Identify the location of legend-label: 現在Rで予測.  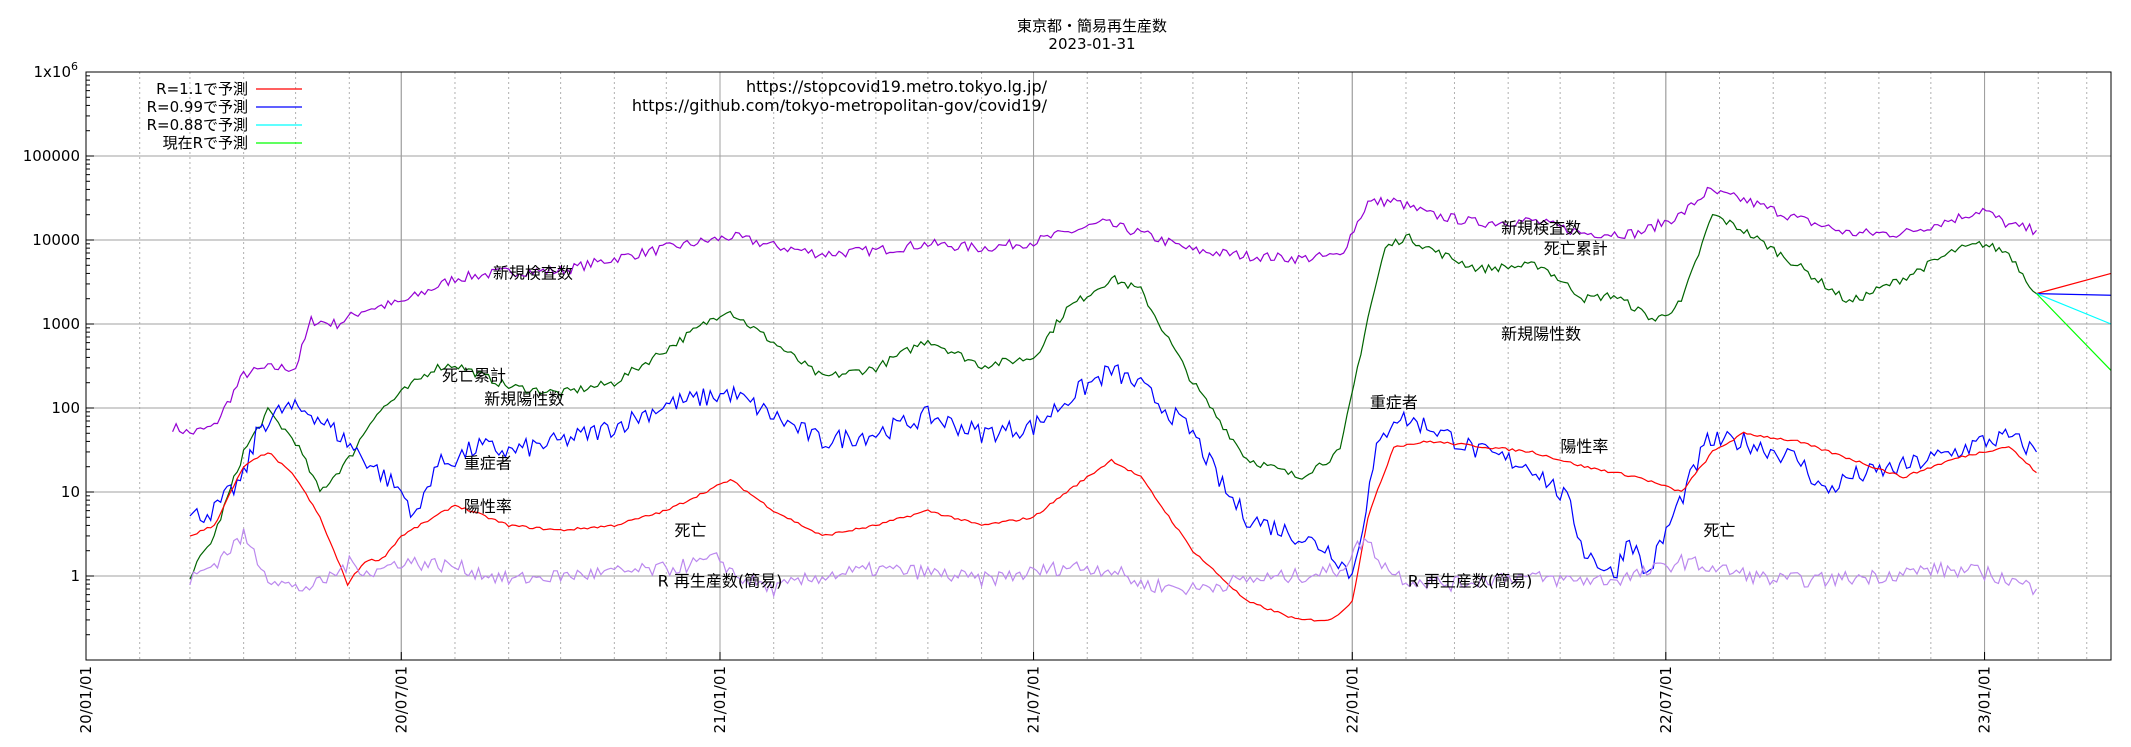
(205, 143).